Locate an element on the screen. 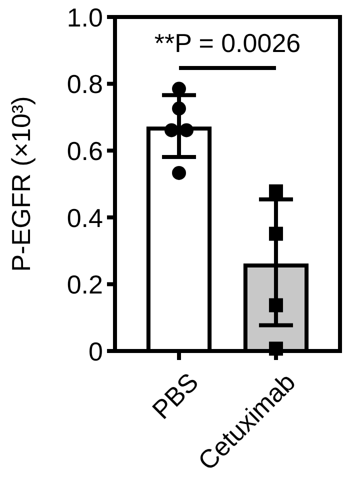  y-tick-label: 0.4 is located at coordinates (84, 217).